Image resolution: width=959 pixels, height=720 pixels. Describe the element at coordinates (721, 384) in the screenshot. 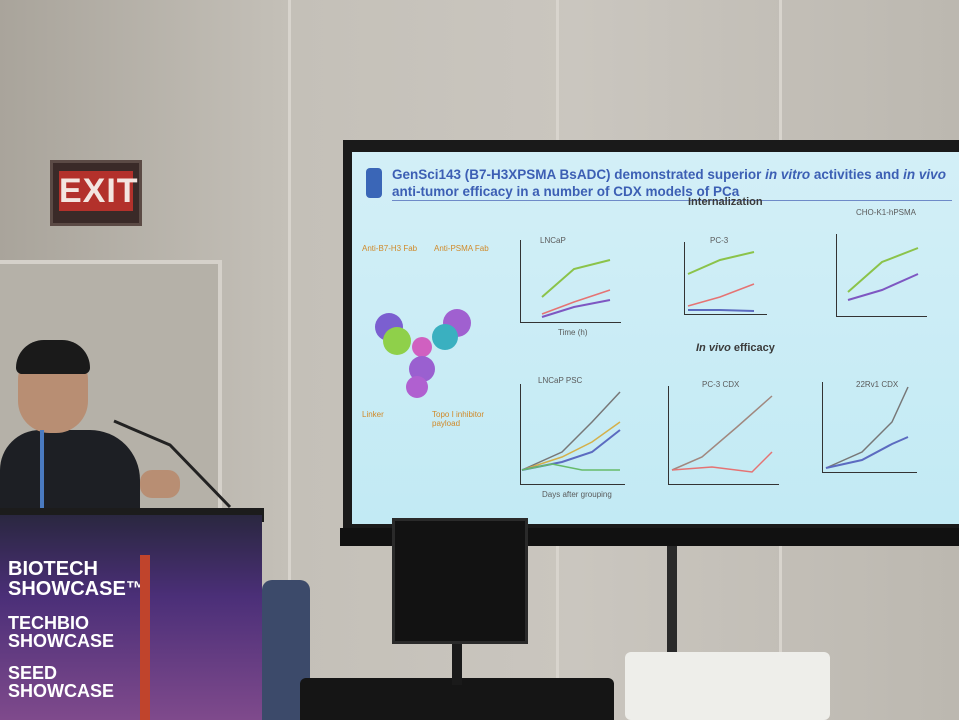

I see `chart-title: PC-3 CDX` at that location.